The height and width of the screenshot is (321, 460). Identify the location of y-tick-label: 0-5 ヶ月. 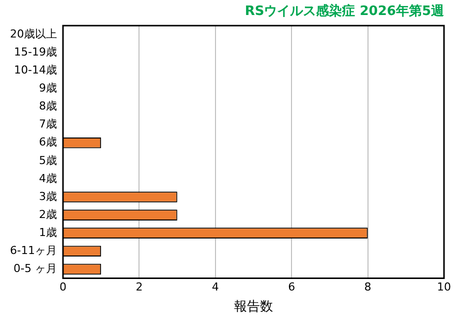
(35, 269).